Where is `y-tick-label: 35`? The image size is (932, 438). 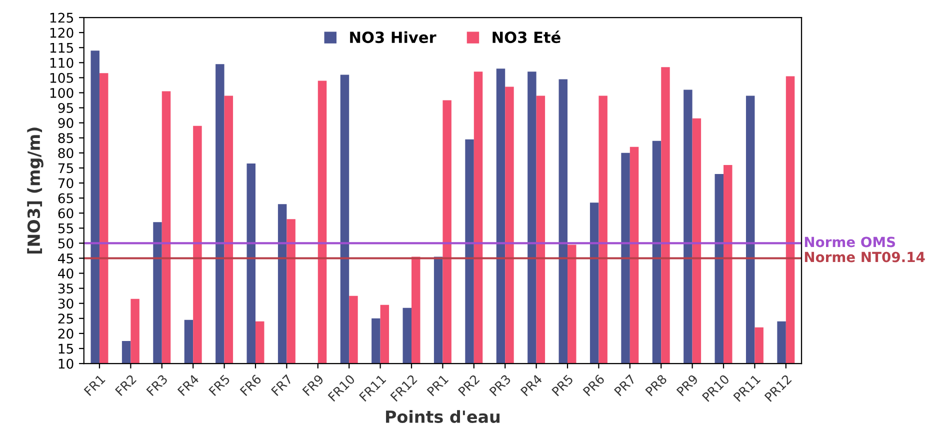 y-tick-label: 35 is located at coordinates (66, 289).